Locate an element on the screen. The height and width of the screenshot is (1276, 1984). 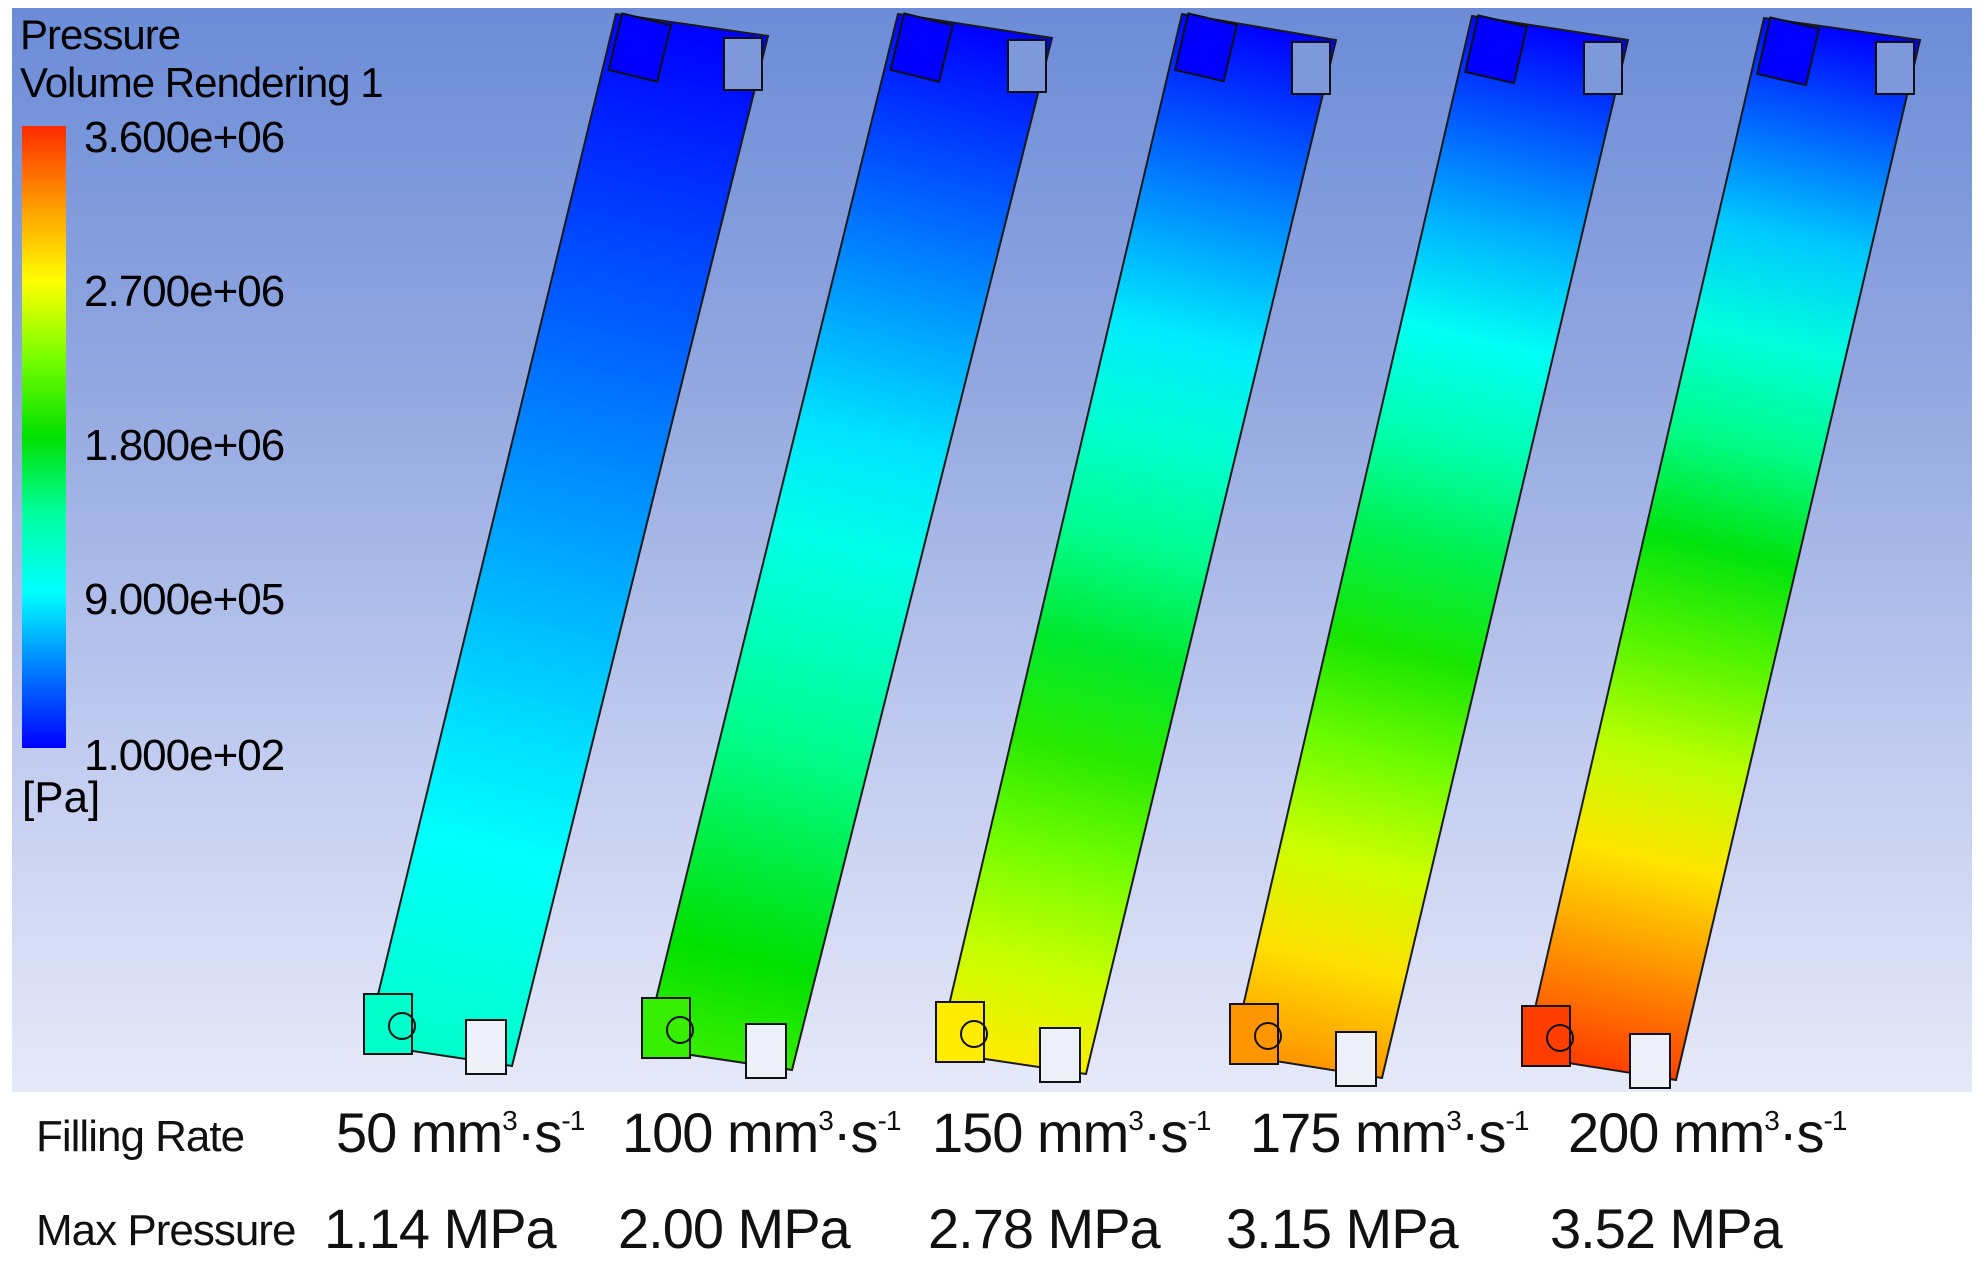
filling-rate-value: 50 mm3·s-1 is located at coordinates (460, 1132).